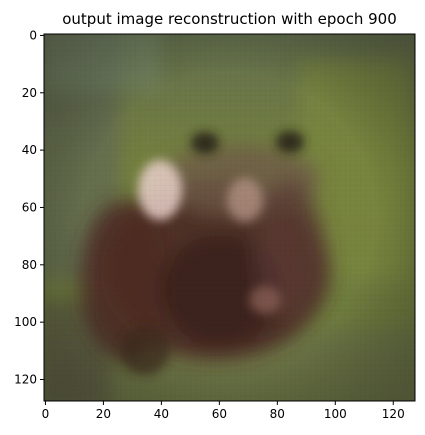 This screenshot has width=425, height=435. Describe the element at coordinates (335, 414) in the screenshot. I see `x-tick-label: 100` at that location.